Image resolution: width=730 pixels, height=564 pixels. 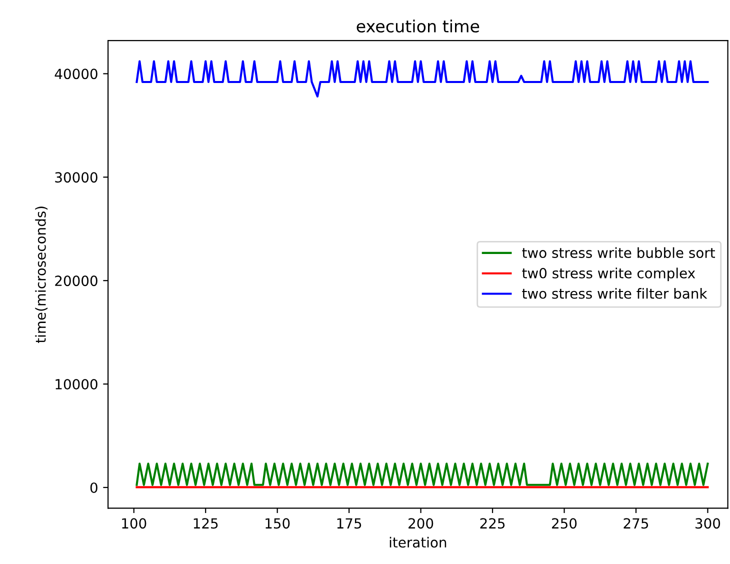 I want to click on legend-label: two stress write filter bank, so click(x=615, y=293).